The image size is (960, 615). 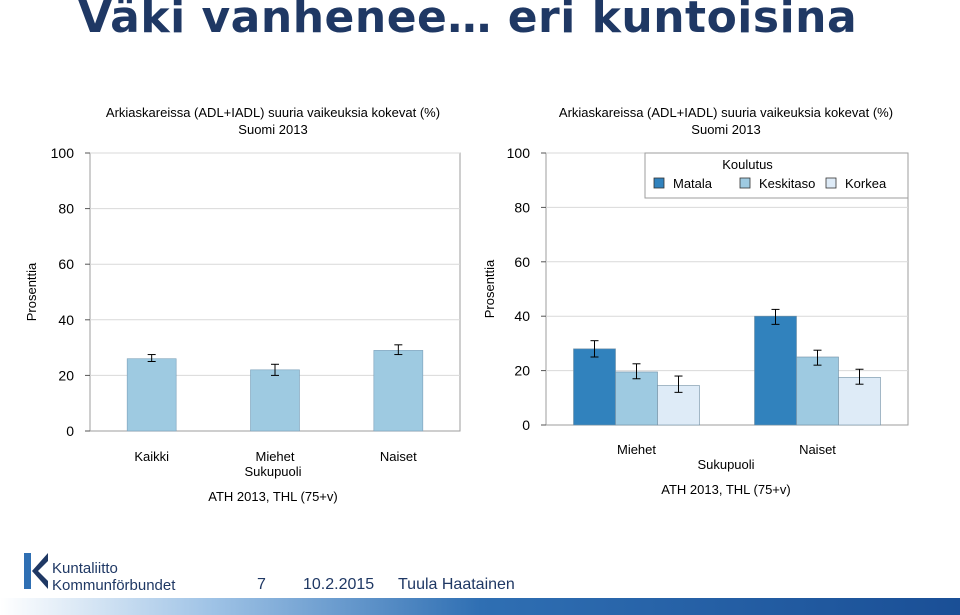 I want to click on footer-bar, so click(x=480, y=606).